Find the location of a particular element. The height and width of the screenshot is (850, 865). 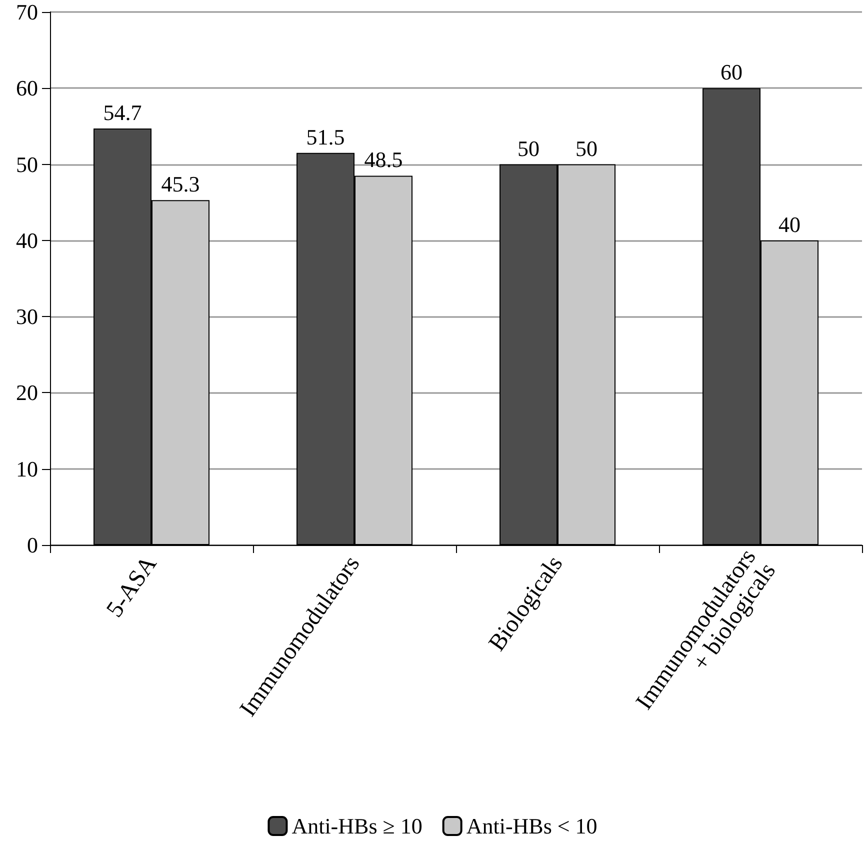

data-label: 40 is located at coordinates (789, 224).